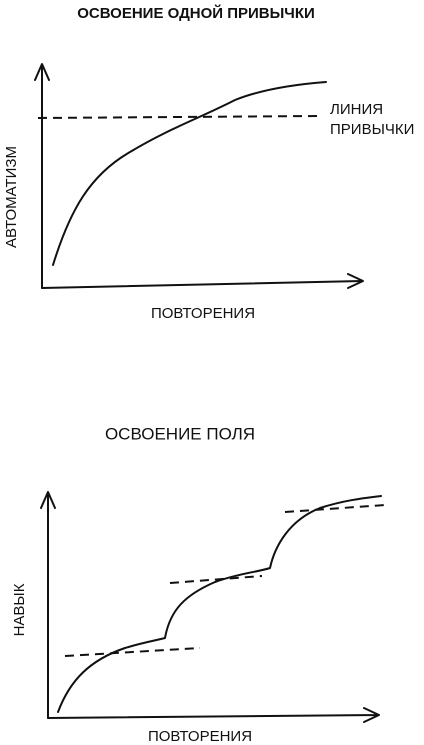 The height and width of the screenshot is (745, 424). I want to click on y-label: НАВЫК, so click(19, 609).